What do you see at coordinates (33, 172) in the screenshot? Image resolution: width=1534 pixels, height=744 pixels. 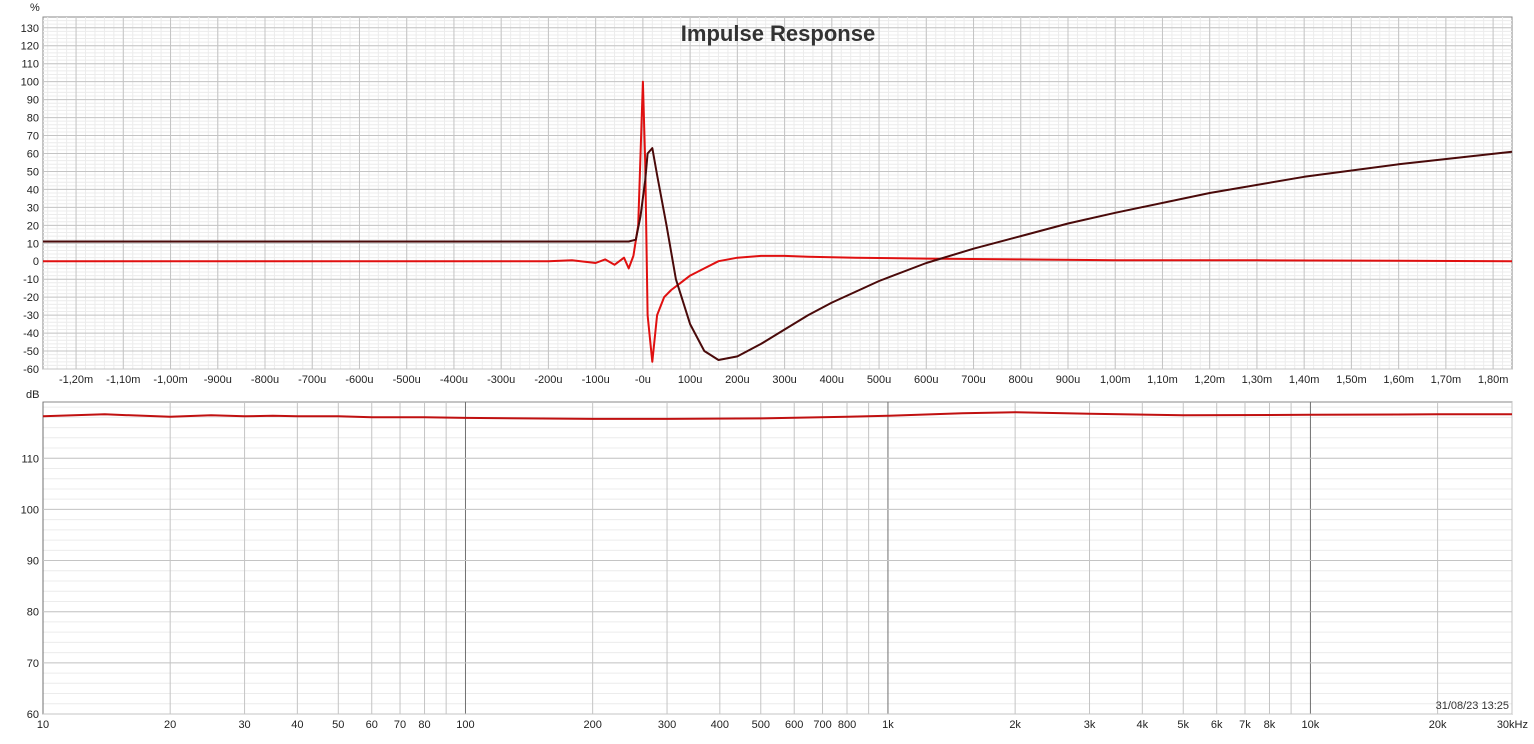 I see `impulse-y-tick-label: 50` at bounding box center [33, 172].